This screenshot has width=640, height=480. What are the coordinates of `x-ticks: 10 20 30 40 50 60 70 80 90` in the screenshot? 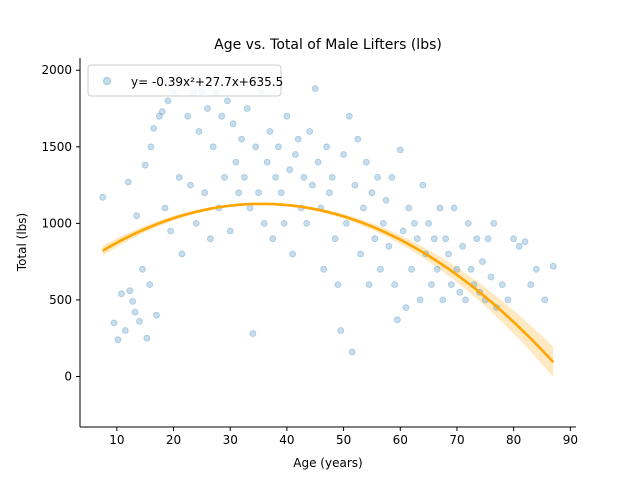 It's located at (343, 437).